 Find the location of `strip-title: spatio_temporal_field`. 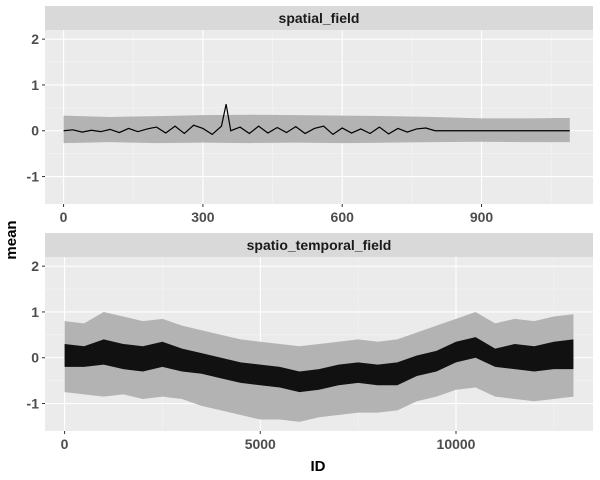

strip-title: spatio_temporal_field is located at coordinates (319, 245).